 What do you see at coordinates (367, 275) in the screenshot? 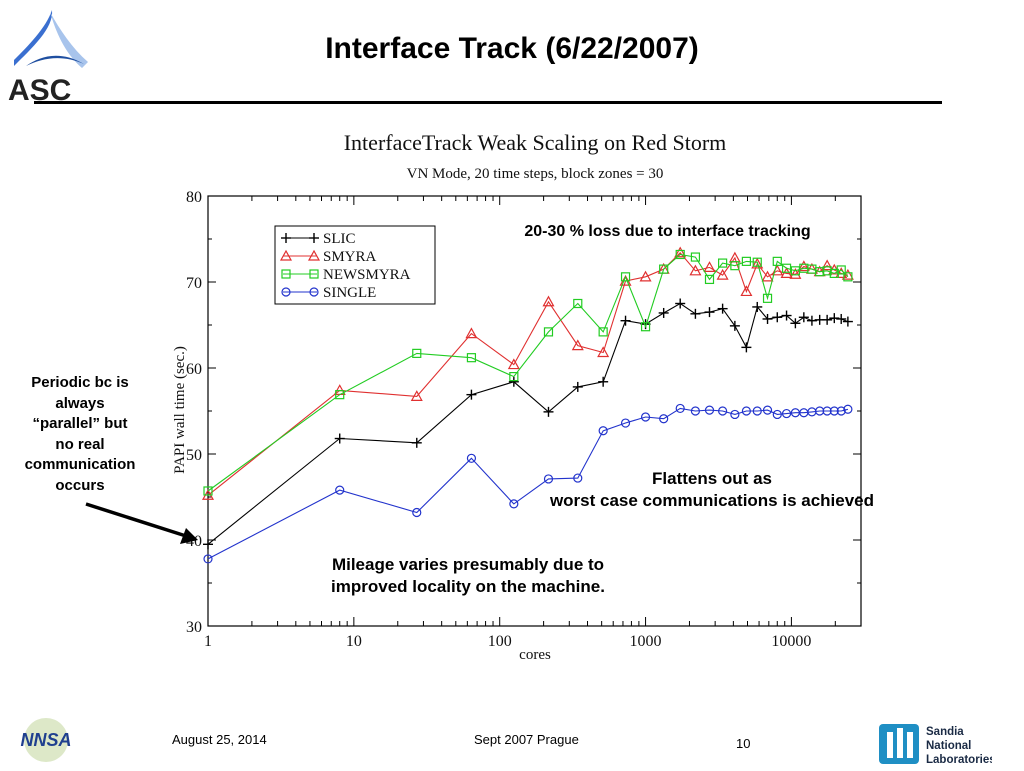
I see `legend-label: NEWSMYRA` at bounding box center [367, 275].